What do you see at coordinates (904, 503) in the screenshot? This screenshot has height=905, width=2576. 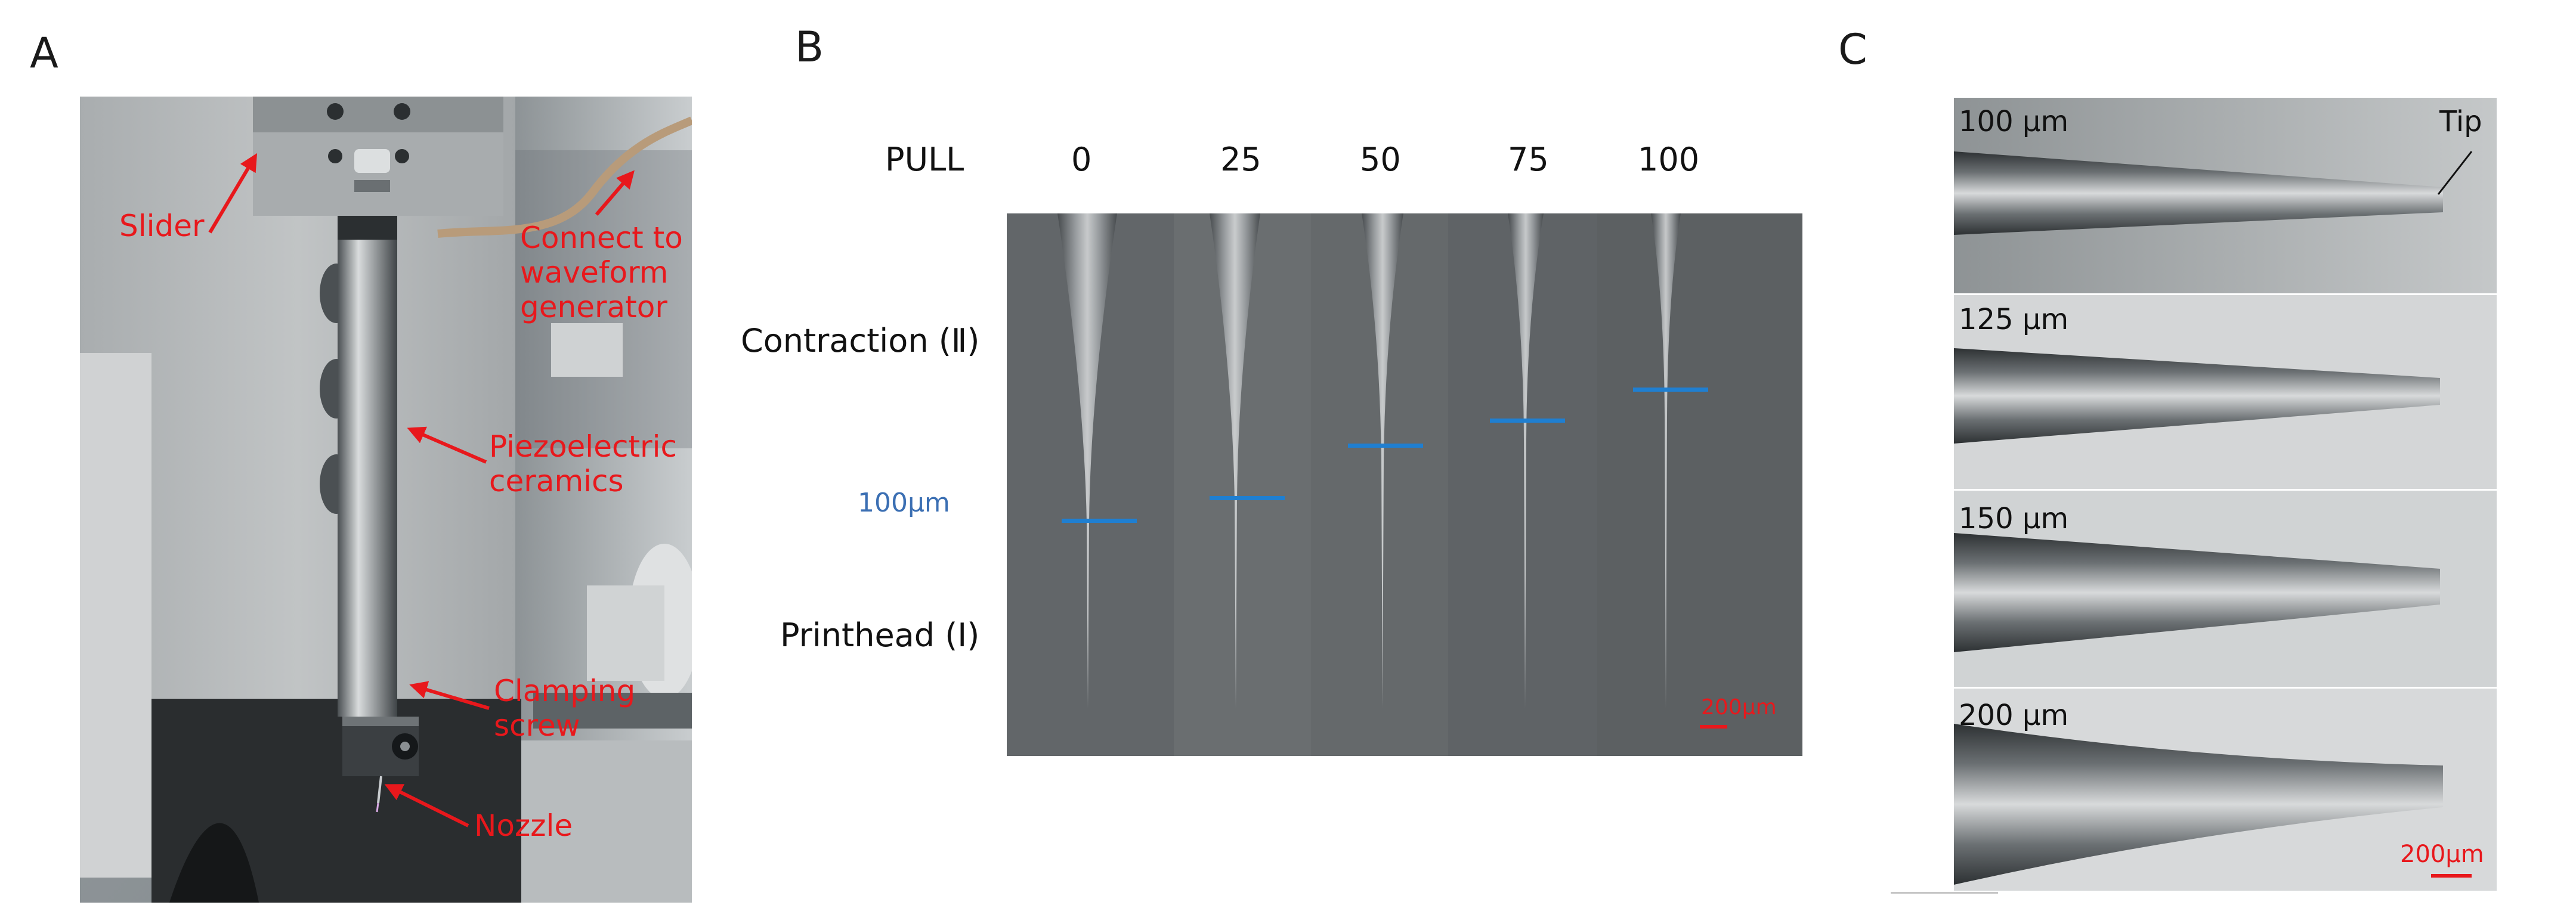 I see `marker-label: 100μm` at bounding box center [904, 503].